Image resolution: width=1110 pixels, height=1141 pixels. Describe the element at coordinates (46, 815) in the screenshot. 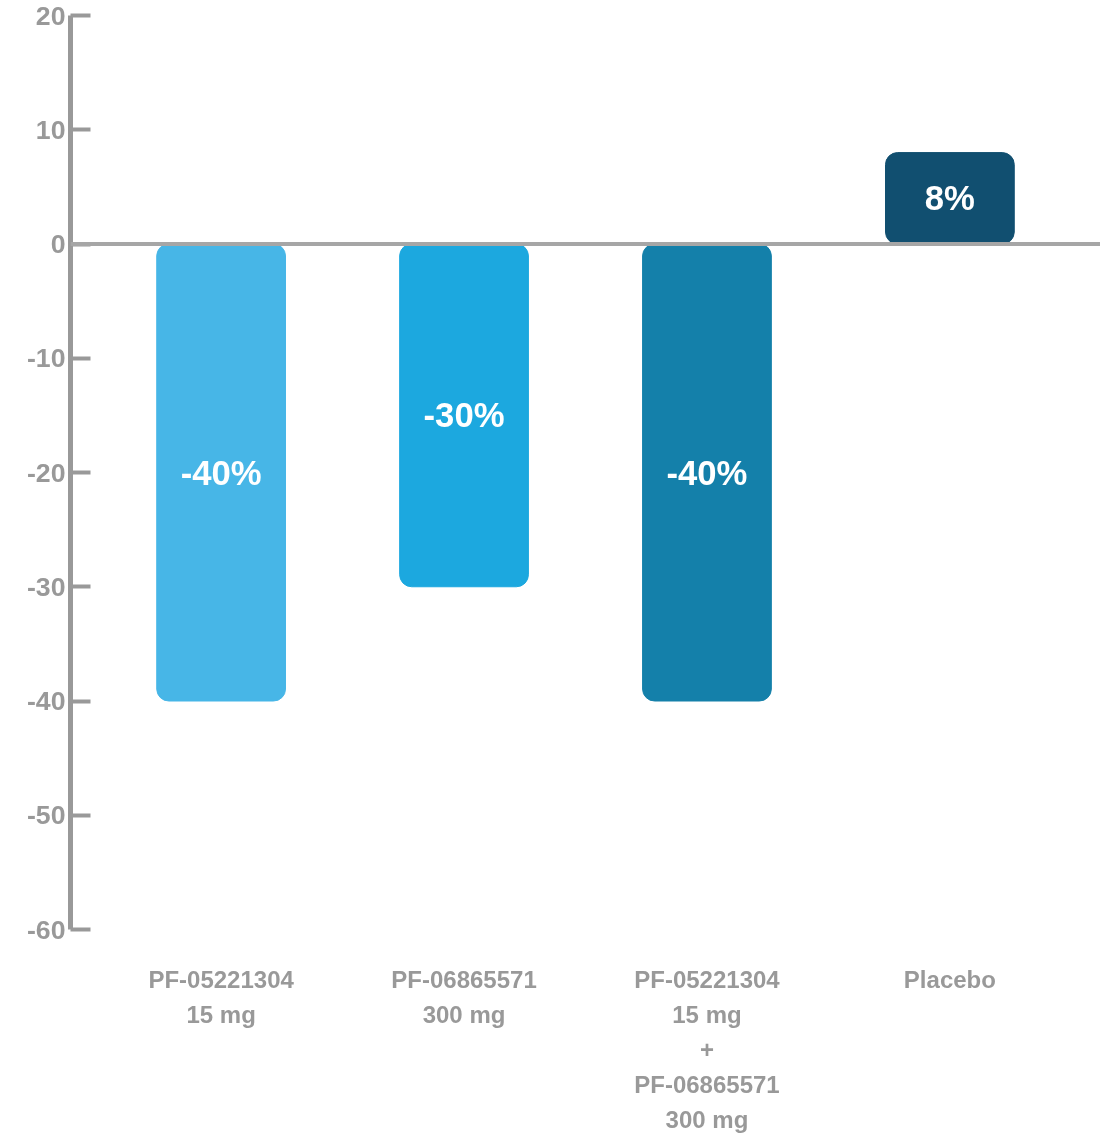

I see `y-tick-label: -50` at that location.